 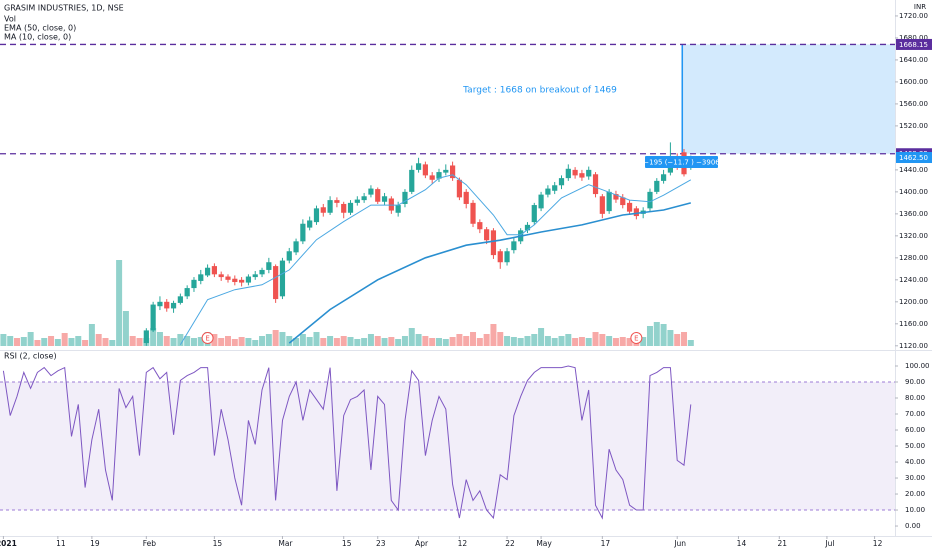 What do you see at coordinates (742, 543) in the screenshot?
I see `x-tick-label: 14` at bounding box center [742, 543].